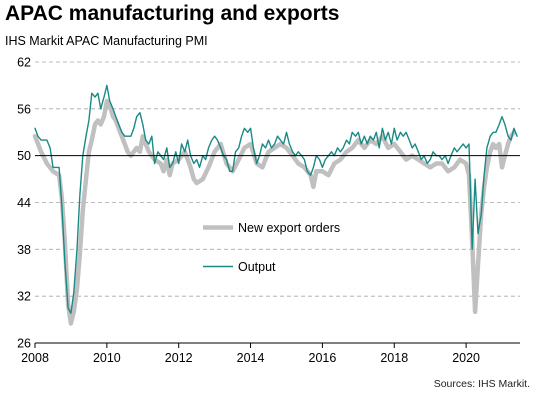 The height and width of the screenshot is (400, 538). I want to click on x-tick-label: 2018, so click(394, 358).